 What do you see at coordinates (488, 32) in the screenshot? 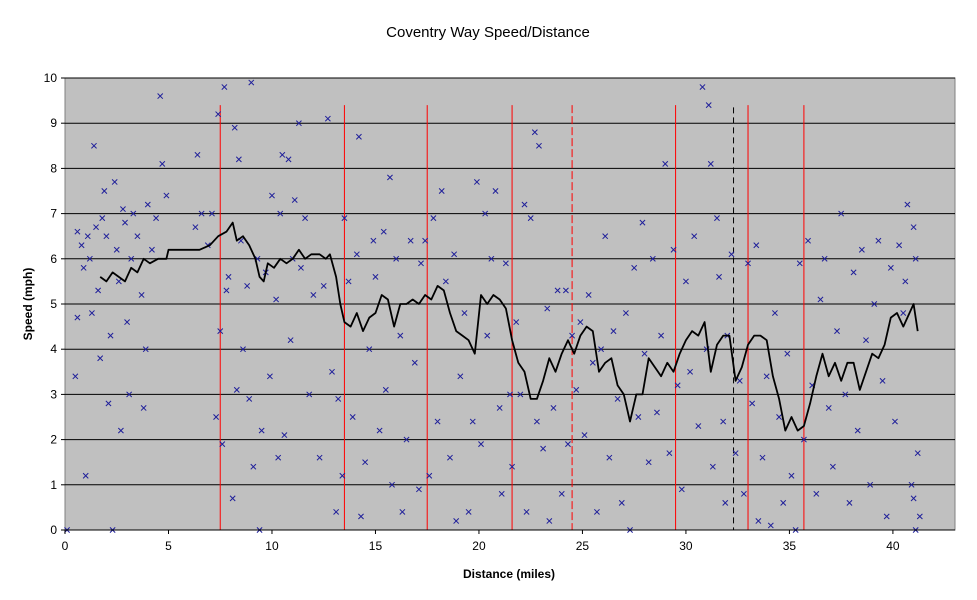
I see `chart-title: Coventry Way Speed/Distance` at bounding box center [488, 32].